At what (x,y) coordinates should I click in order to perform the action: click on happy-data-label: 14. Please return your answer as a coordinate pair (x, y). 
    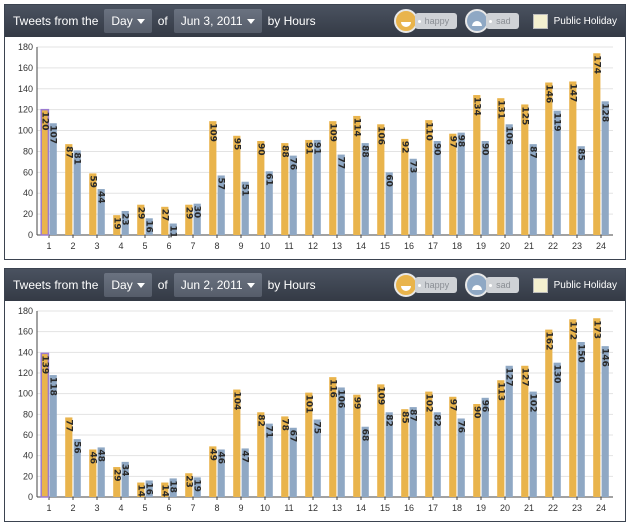
    Looking at the image, I should click on (164, 491).